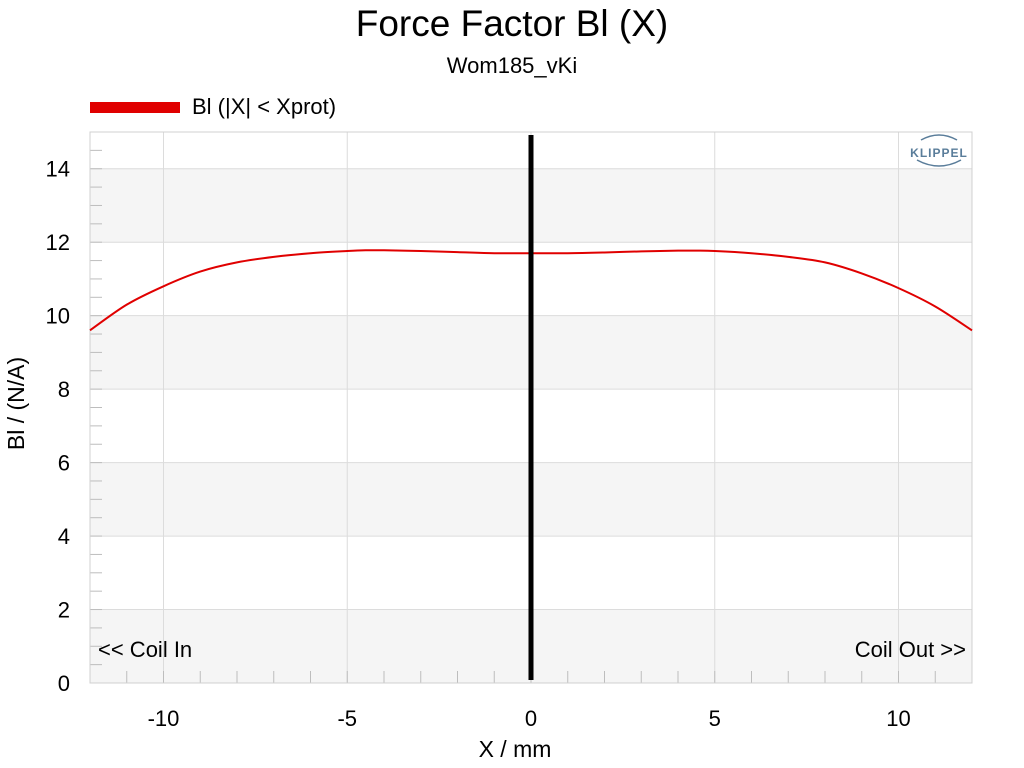  I want to click on klippel-logo: KLIPPEL, so click(939, 150).